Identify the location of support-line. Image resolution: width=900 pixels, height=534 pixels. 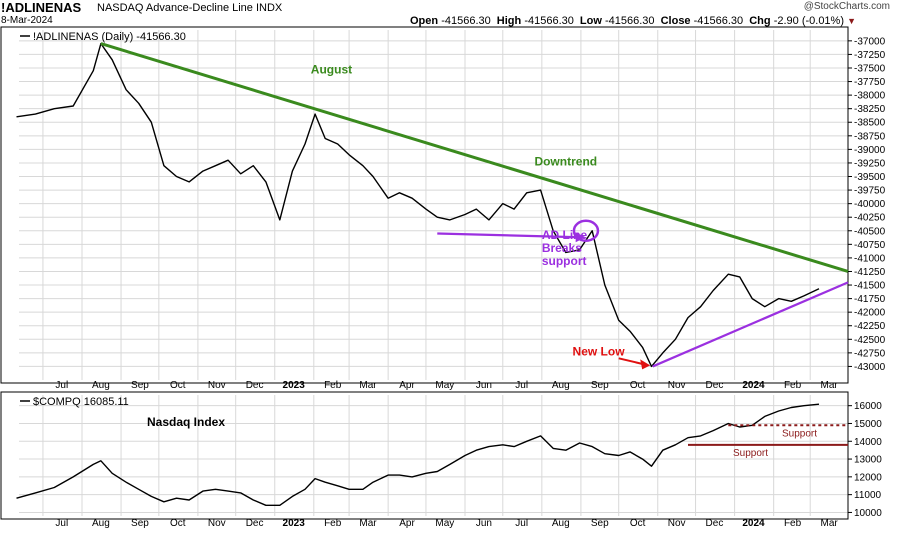
(508, 235).